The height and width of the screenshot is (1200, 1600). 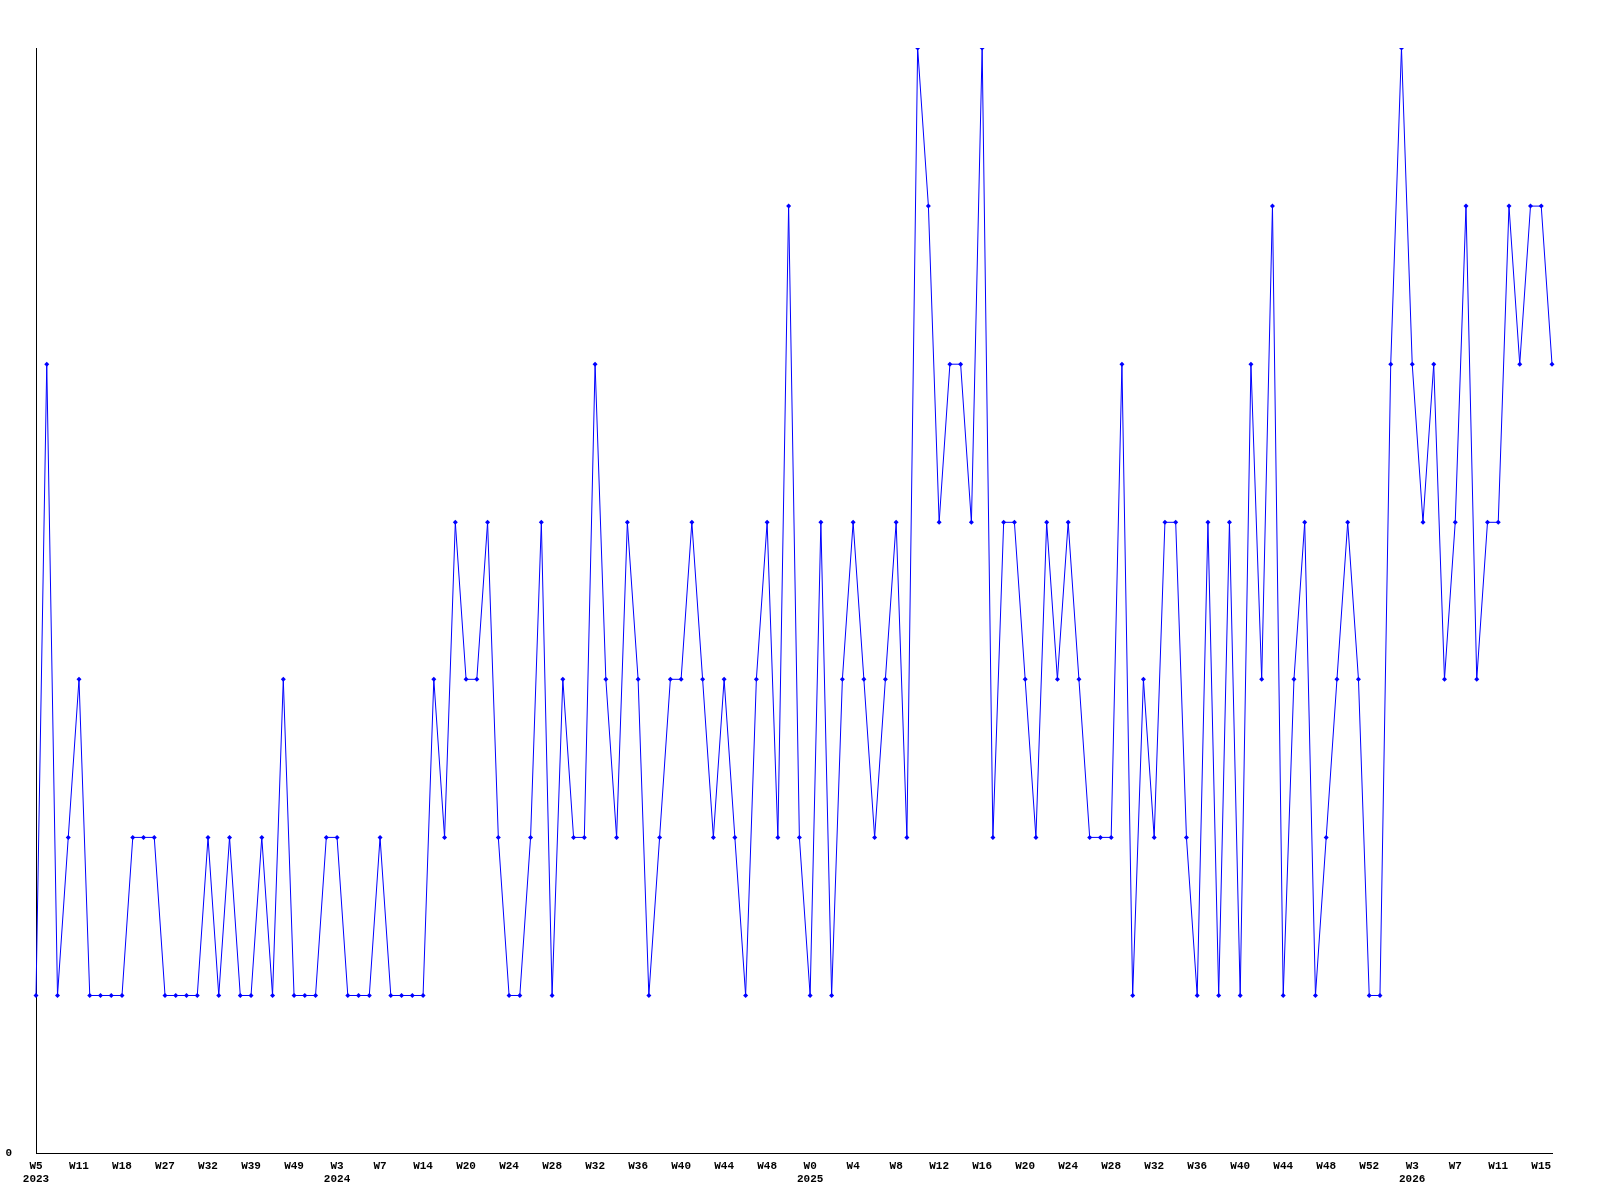 I want to click on x-tick-label: W12, so click(x=939, y=1165).